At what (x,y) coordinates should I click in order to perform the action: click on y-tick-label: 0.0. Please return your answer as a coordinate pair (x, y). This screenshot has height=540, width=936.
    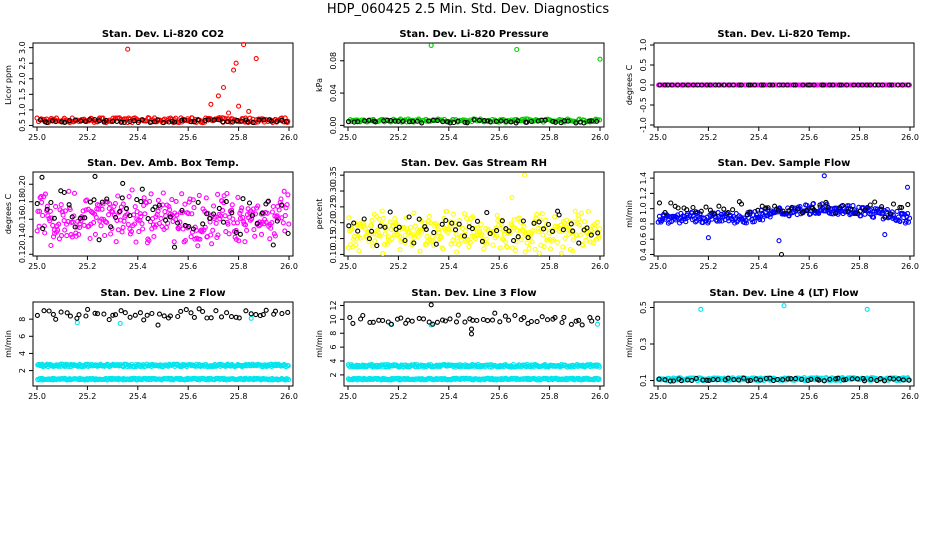
    Looking at the image, I should click on (643, 85).